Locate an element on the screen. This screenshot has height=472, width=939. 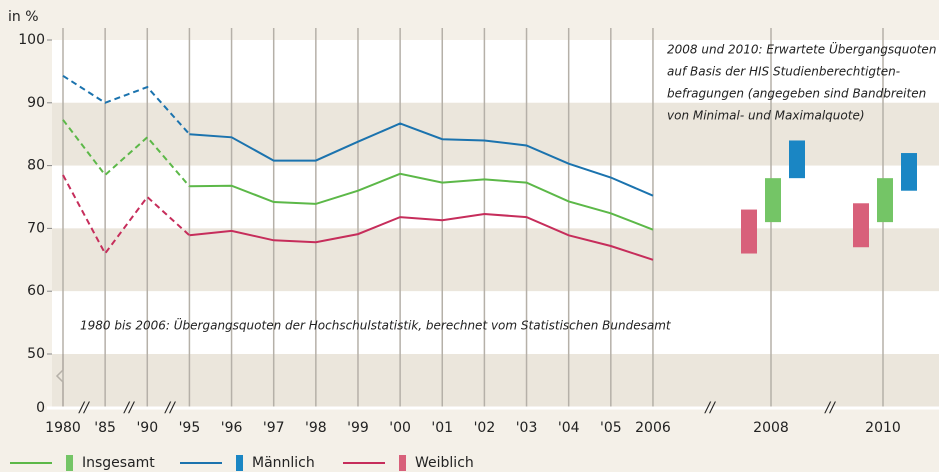
y-axis-label: in % is located at coordinates (23, 17).